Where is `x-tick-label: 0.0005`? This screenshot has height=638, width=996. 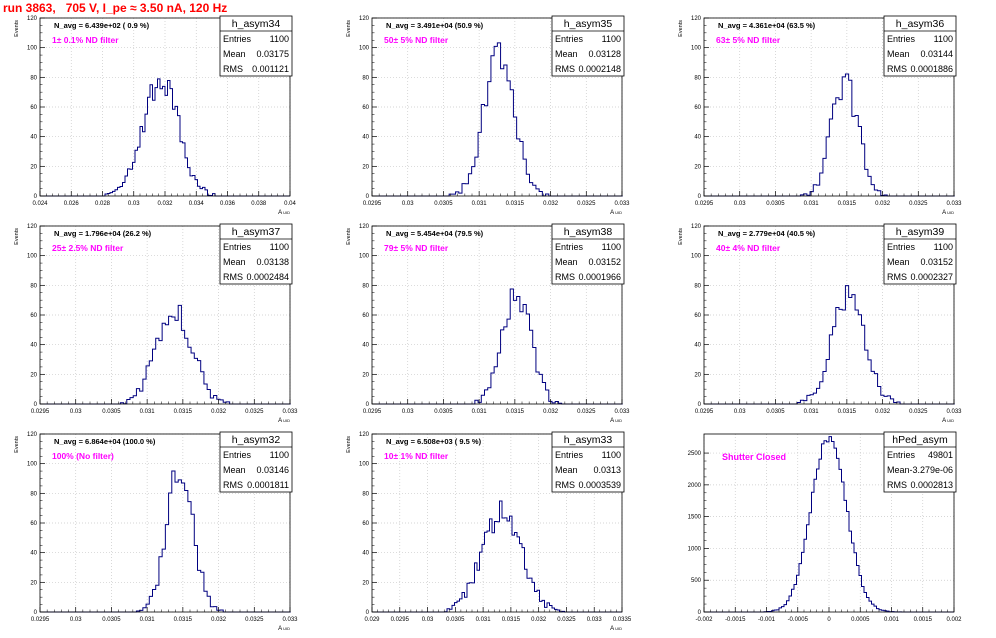 x-tick-label: 0.0005 is located at coordinates (860, 620).